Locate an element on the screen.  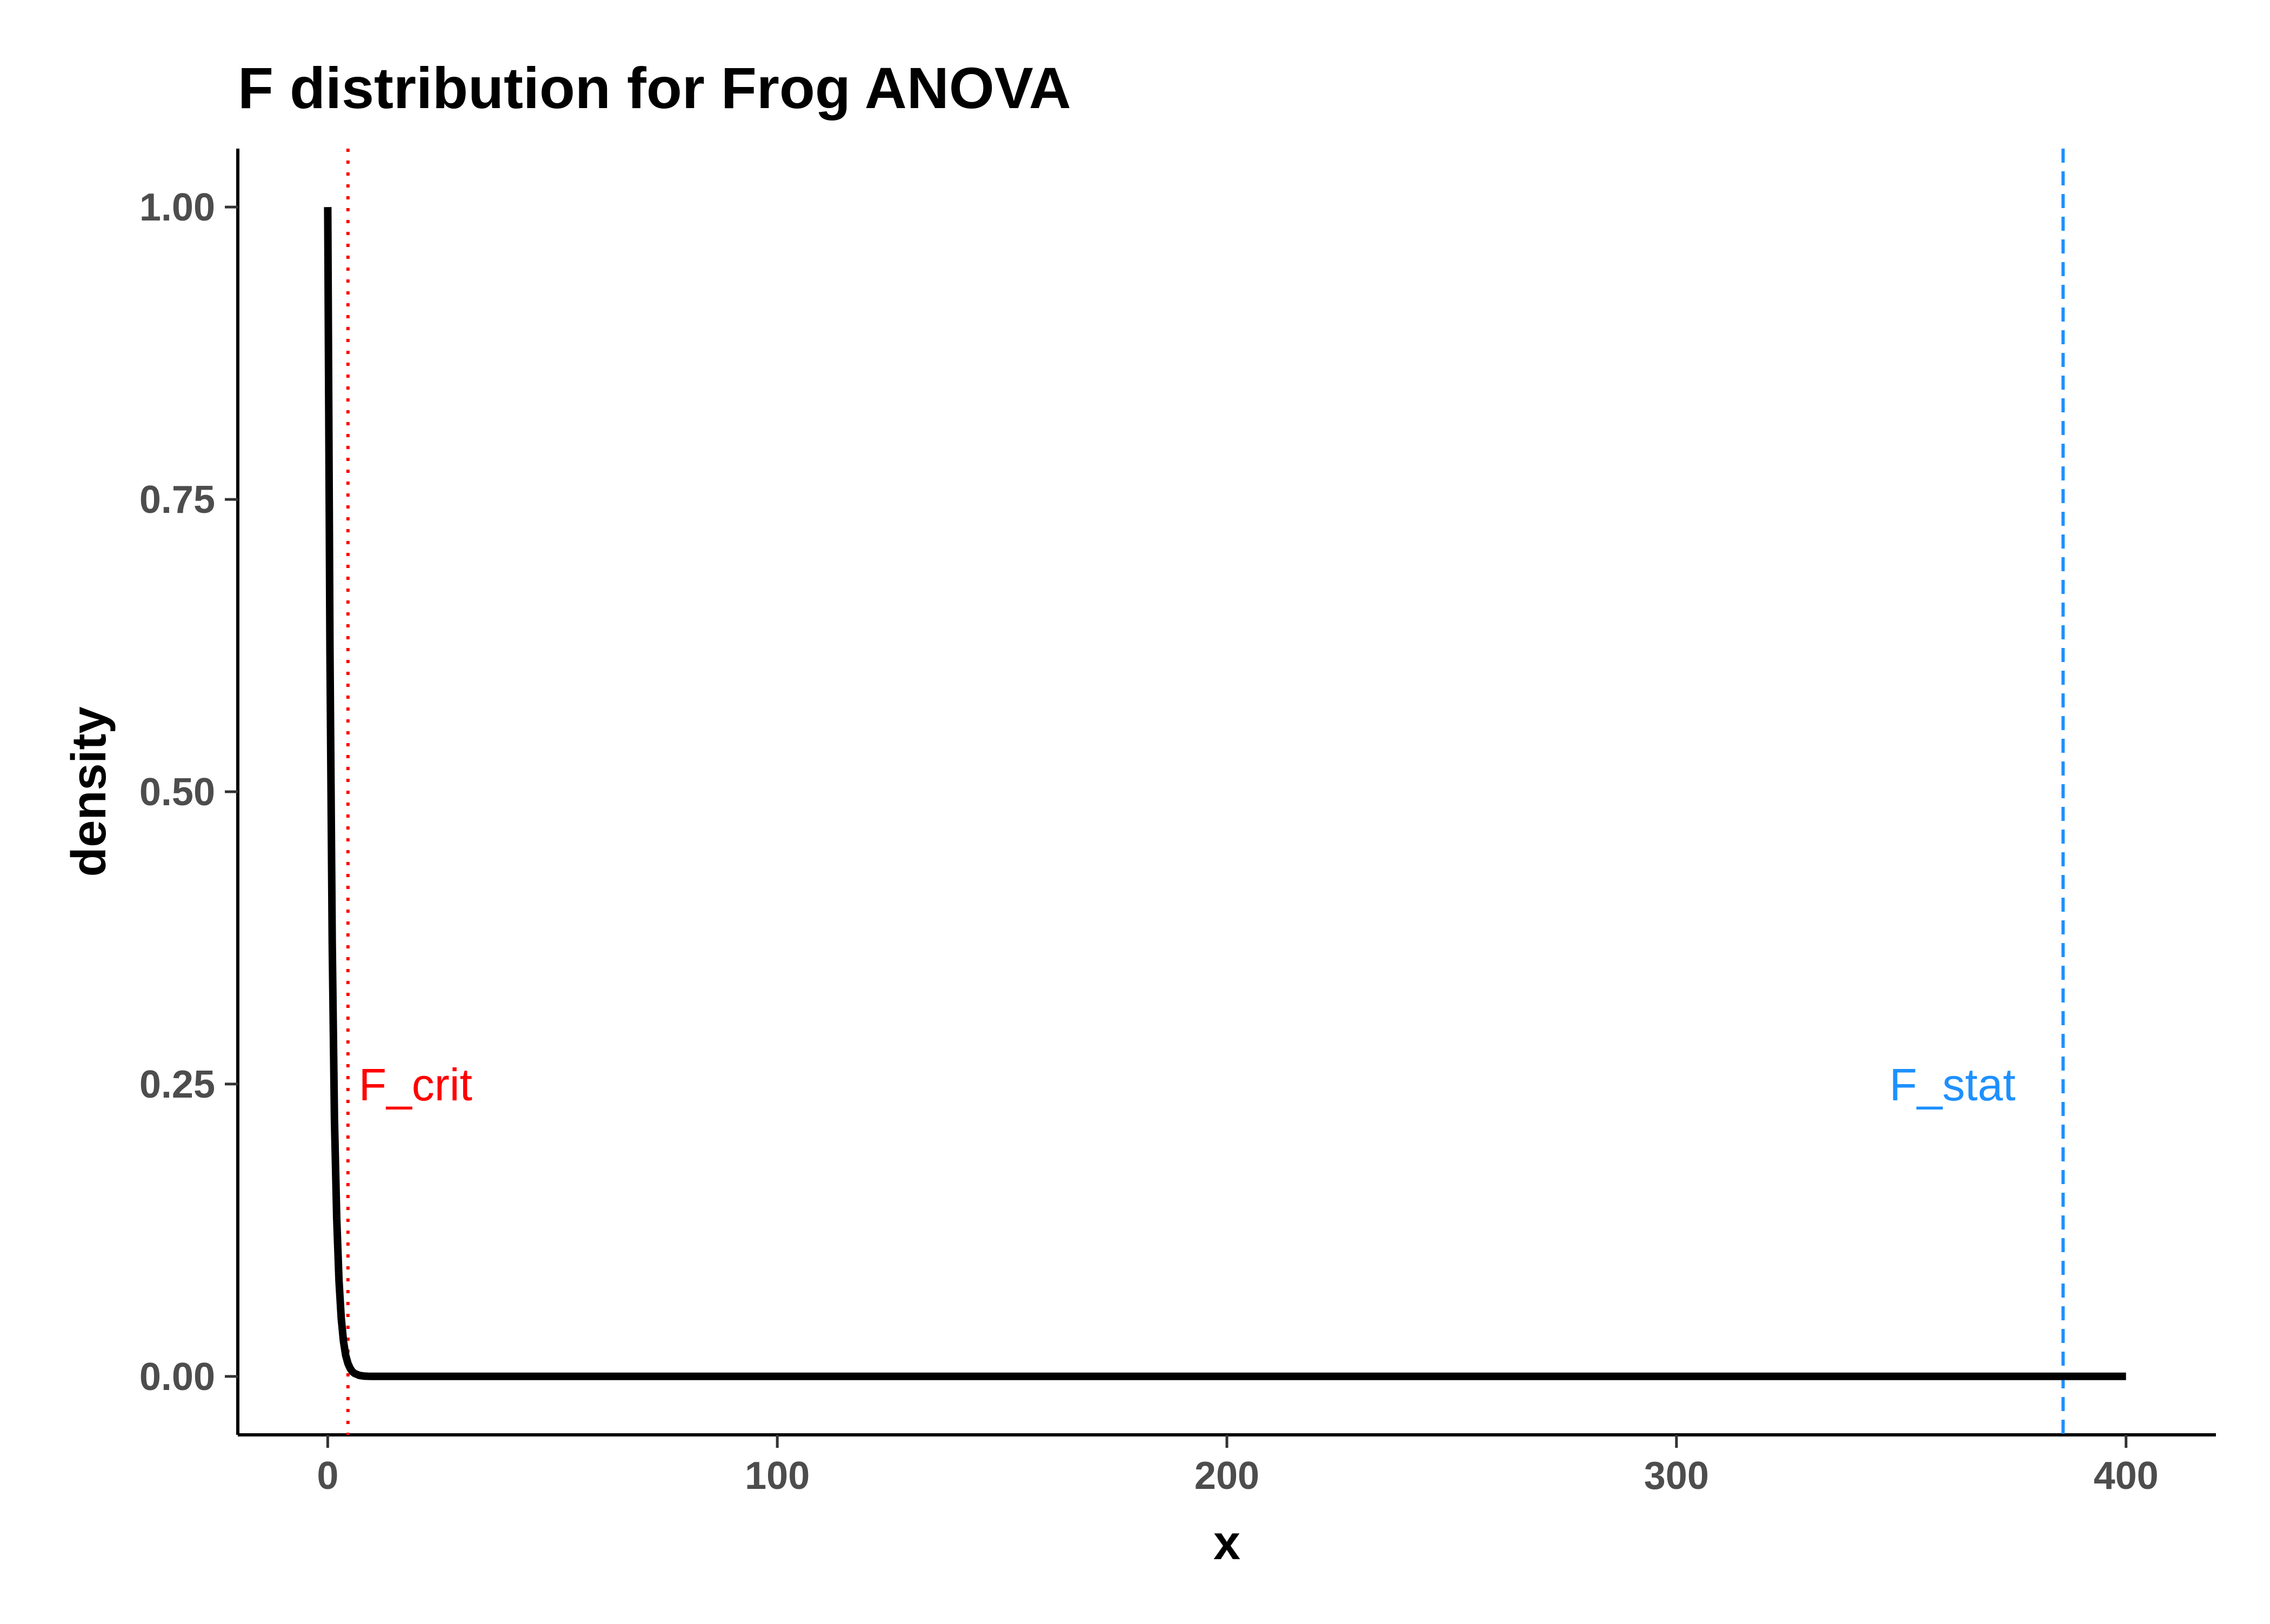
x-tick-label: 100 is located at coordinates (777, 1476).